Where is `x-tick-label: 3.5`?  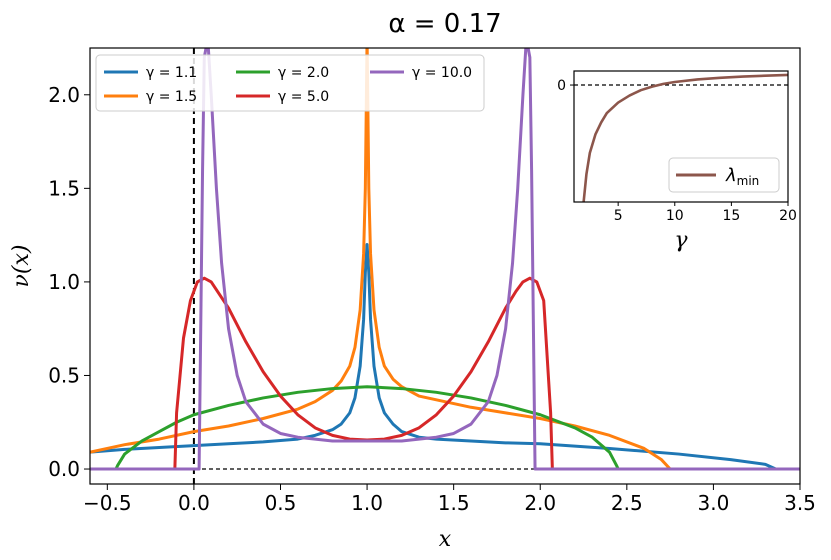
x-tick-label: 3.5 is located at coordinates (800, 503).